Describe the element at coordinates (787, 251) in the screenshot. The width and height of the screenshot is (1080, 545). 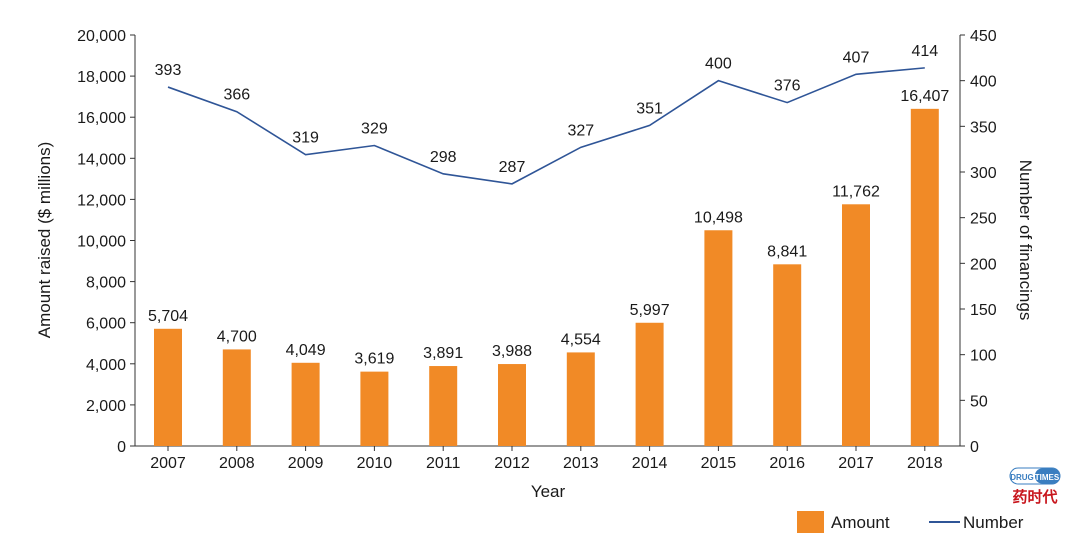
I see `bar-value-label: 8,841` at that location.